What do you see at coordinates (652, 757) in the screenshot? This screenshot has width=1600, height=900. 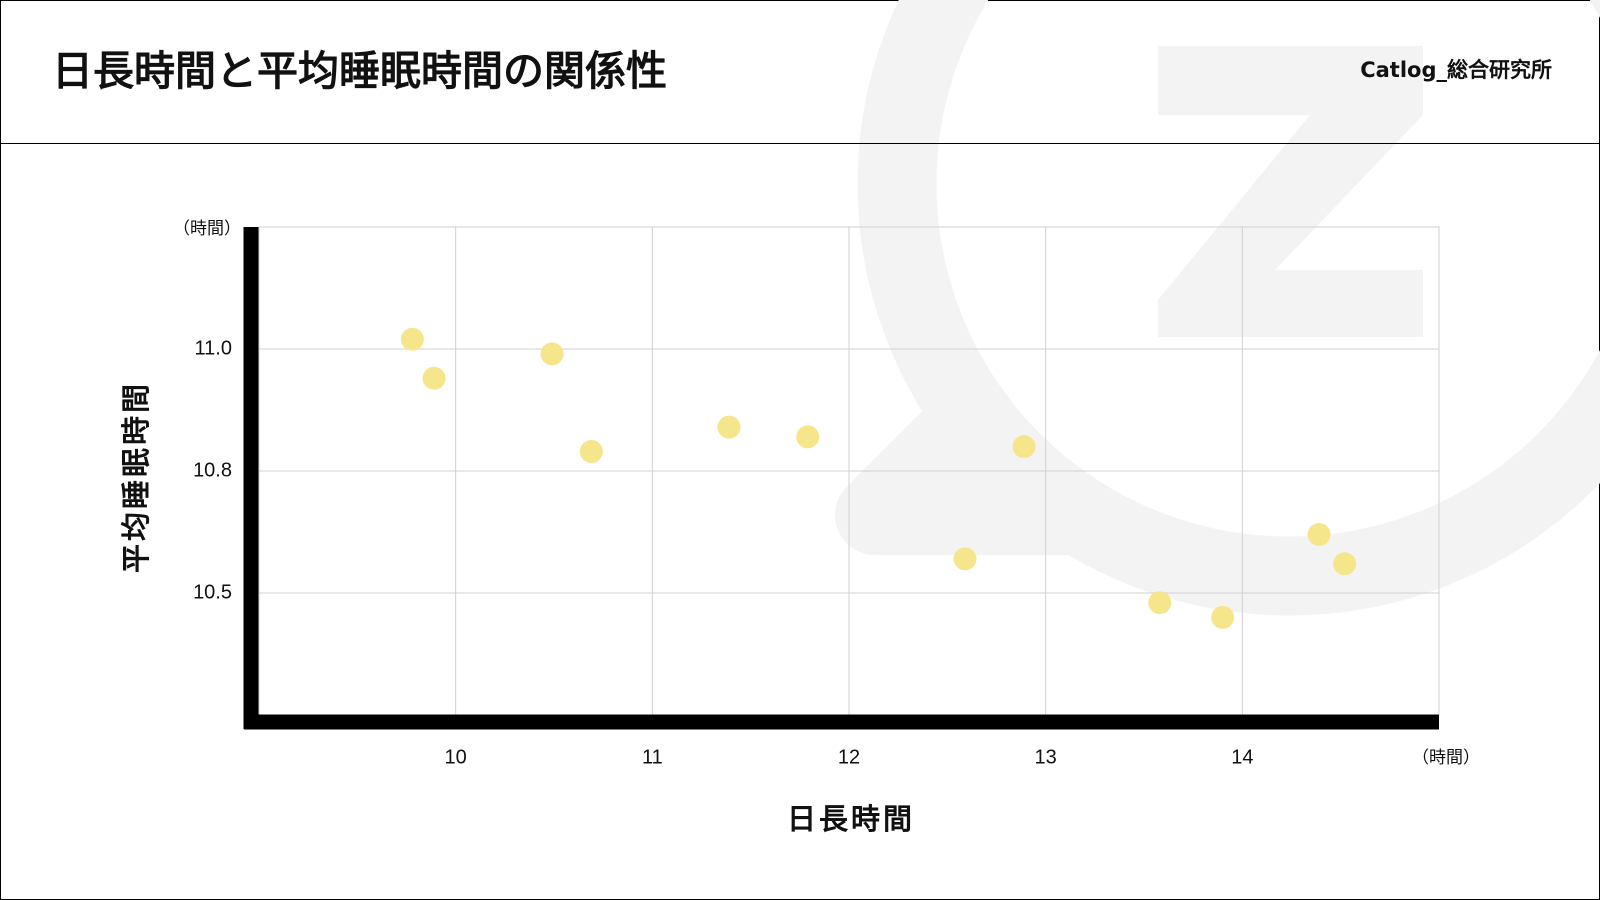 I see `x-tick-label: 11` at bounding box center [652, 757].